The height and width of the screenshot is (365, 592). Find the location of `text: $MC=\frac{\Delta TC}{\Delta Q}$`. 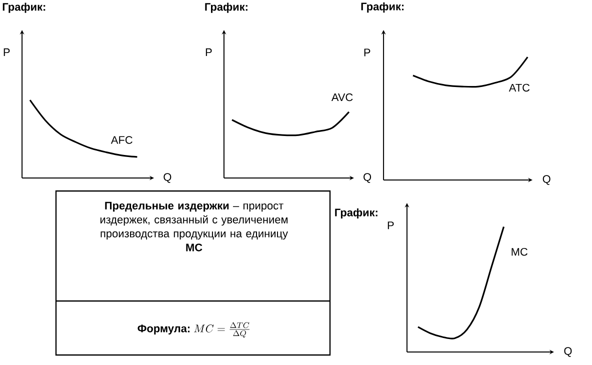

text: $MC=\frac{\Delta TC}{\Delta Q}$ is located at coordinates (222, 330).